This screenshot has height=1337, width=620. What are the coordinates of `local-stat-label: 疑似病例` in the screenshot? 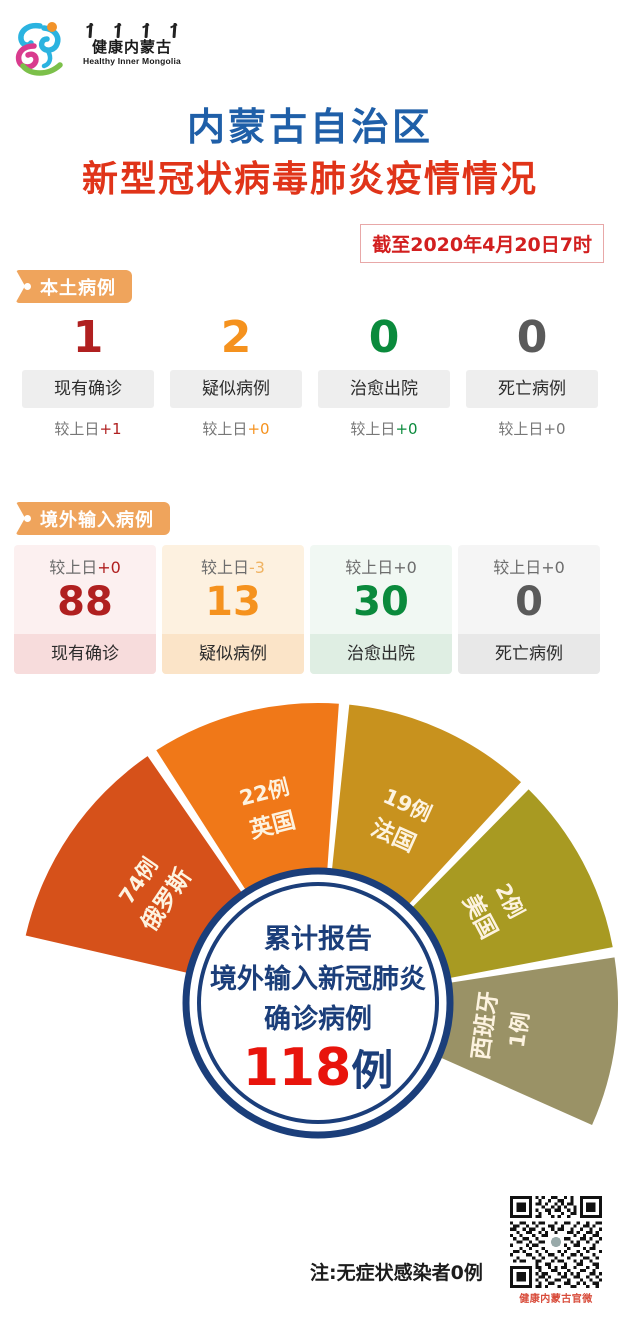 It's located at (236, 389).